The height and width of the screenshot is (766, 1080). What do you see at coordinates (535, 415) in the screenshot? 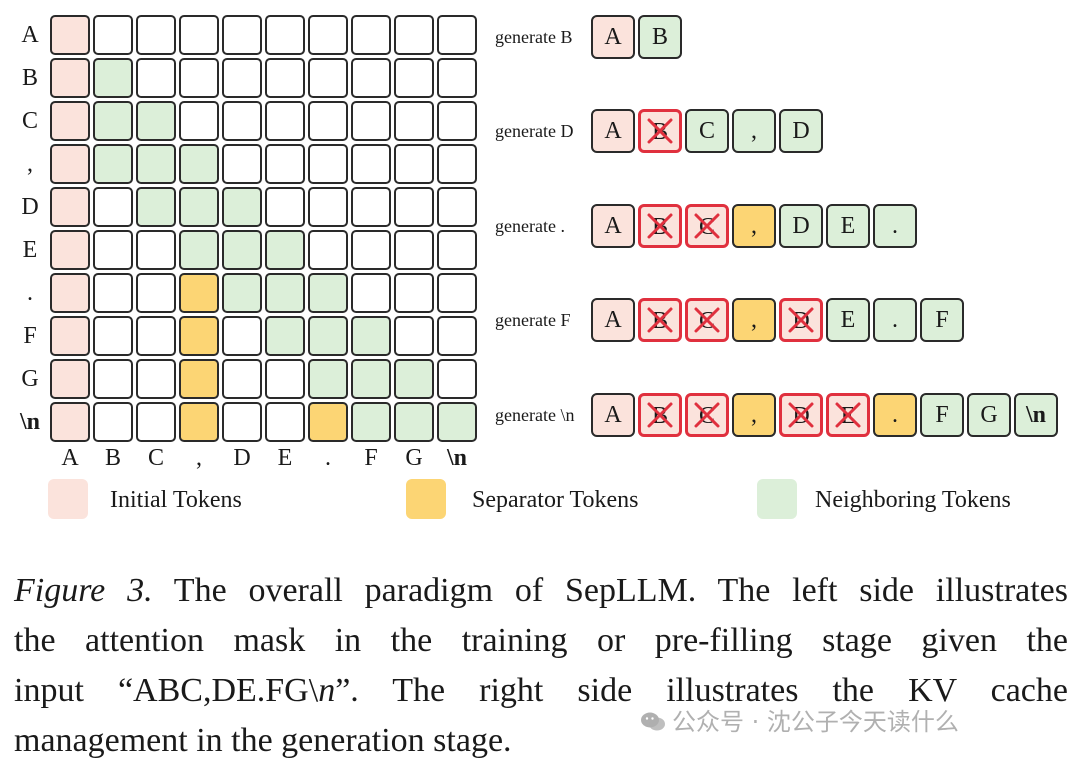
I see `generate-label-4: generate \n` at bounding box center [535, 415].